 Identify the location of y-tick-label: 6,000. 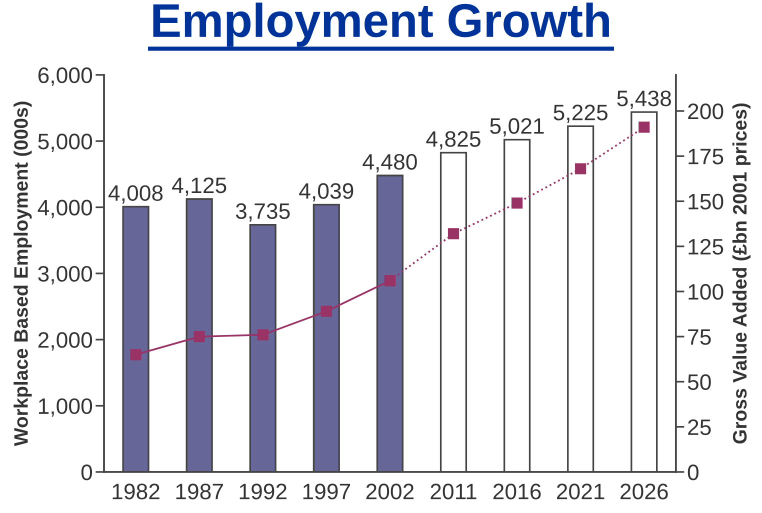
(65, 76).